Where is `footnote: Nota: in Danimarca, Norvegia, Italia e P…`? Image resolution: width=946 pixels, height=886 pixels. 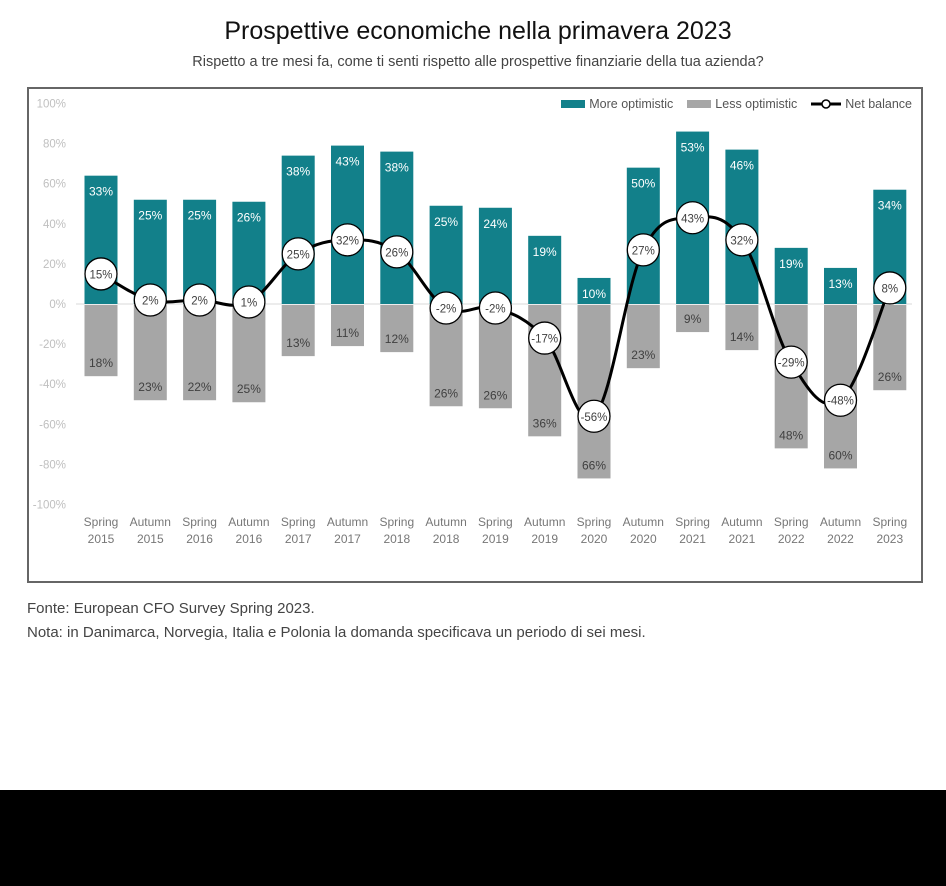
footnote: Nota: in Danimarca, Norvegia, Italia e P… is located at coordinates (336, 632).